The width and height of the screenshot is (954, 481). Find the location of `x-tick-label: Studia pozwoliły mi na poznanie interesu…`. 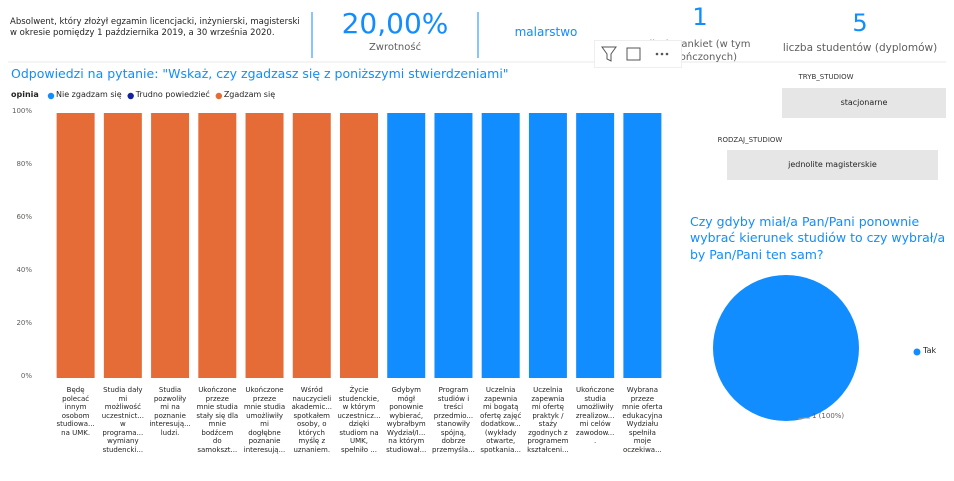

x-tick-label: Studia pozwoliły mi na poznanie interesu… is located at coordinates (170, 411).